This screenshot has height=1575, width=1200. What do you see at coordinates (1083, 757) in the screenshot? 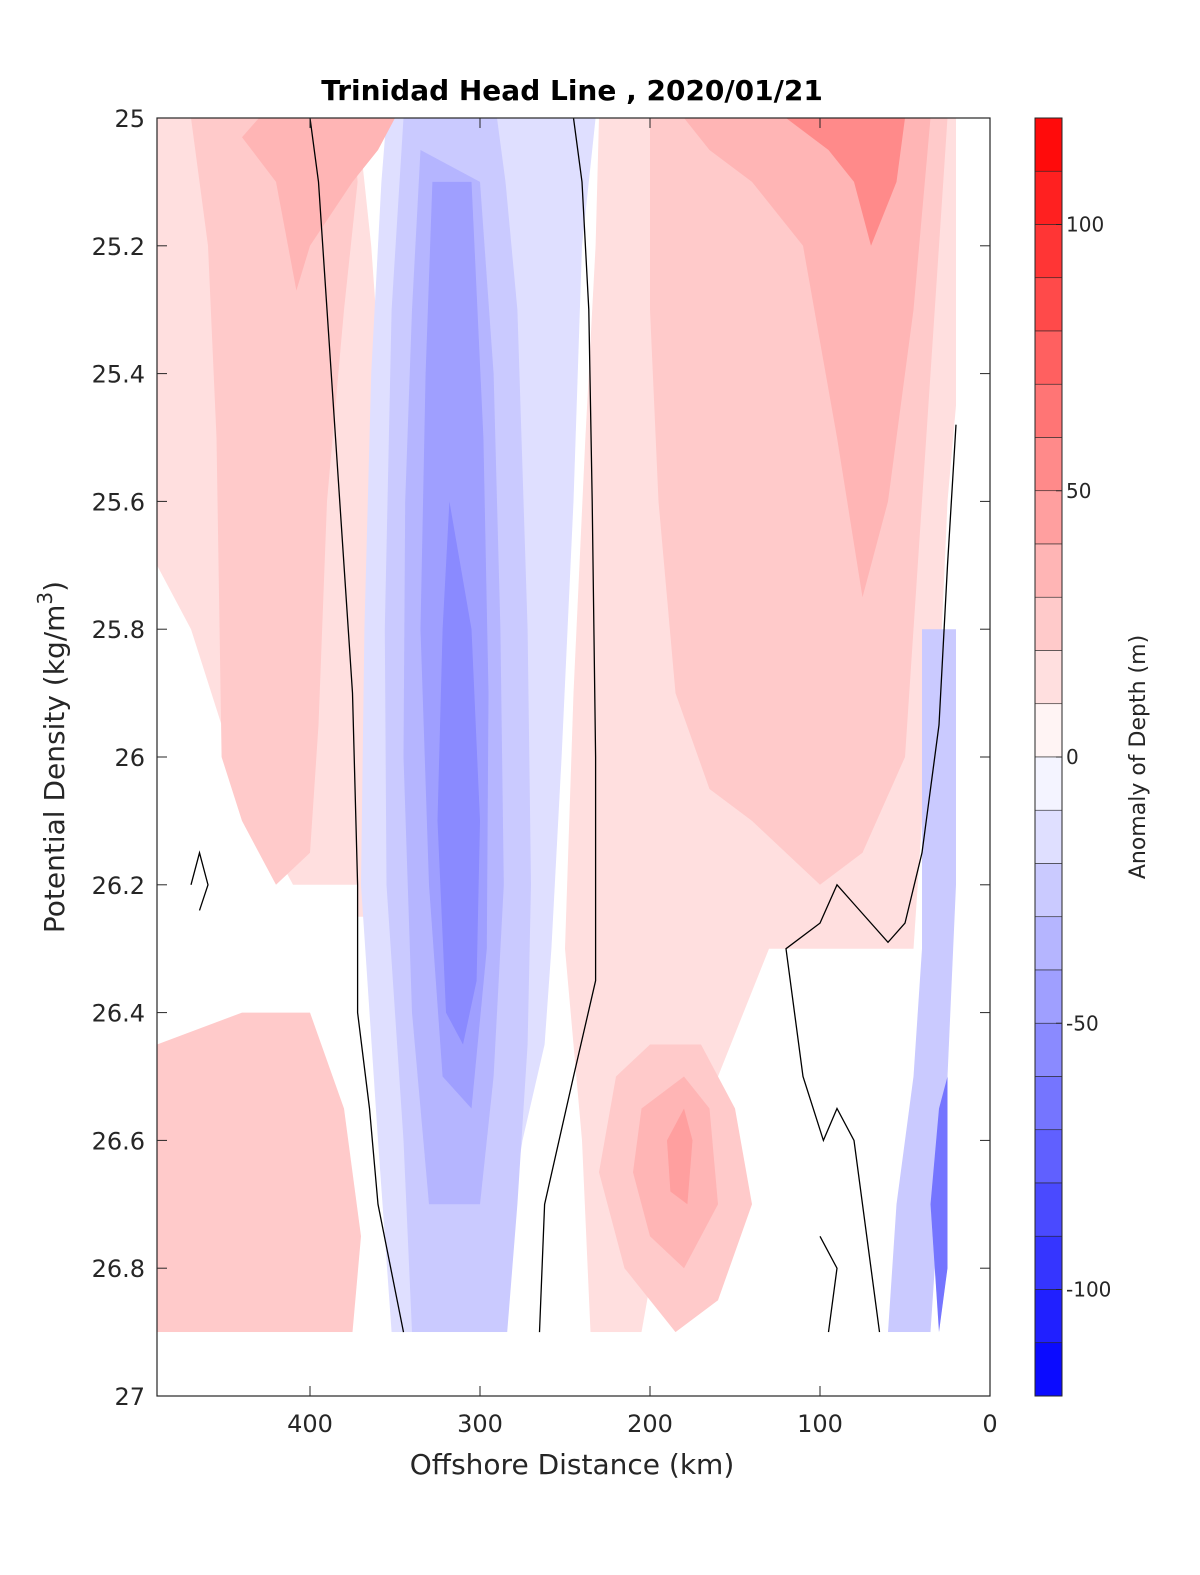
I see `colorbar-ticks: 100 50 0 -50 -100` at bounding box center [1083, 757].